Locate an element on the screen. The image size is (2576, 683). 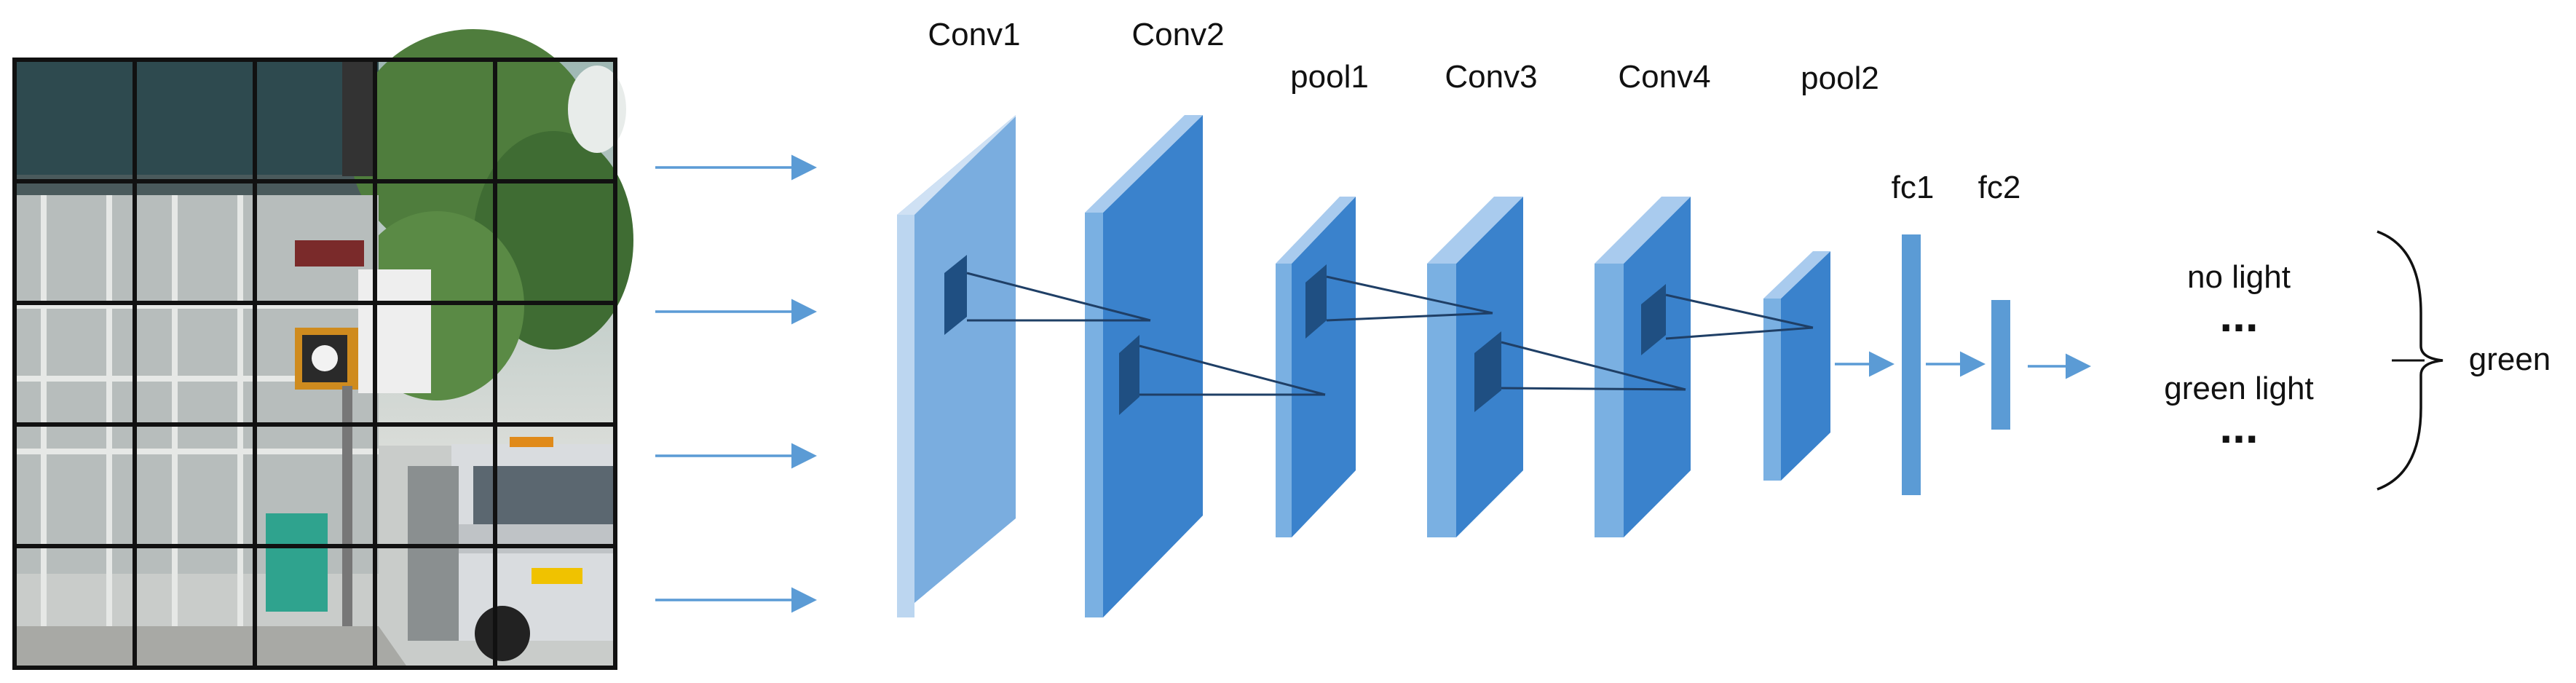
kernel-conv2 is located at coordinates (1129, 375).